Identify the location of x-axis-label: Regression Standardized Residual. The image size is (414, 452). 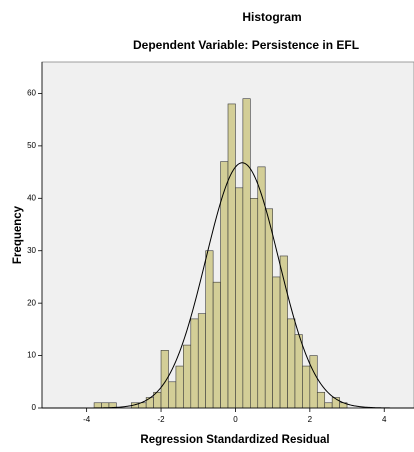
(234, 440).